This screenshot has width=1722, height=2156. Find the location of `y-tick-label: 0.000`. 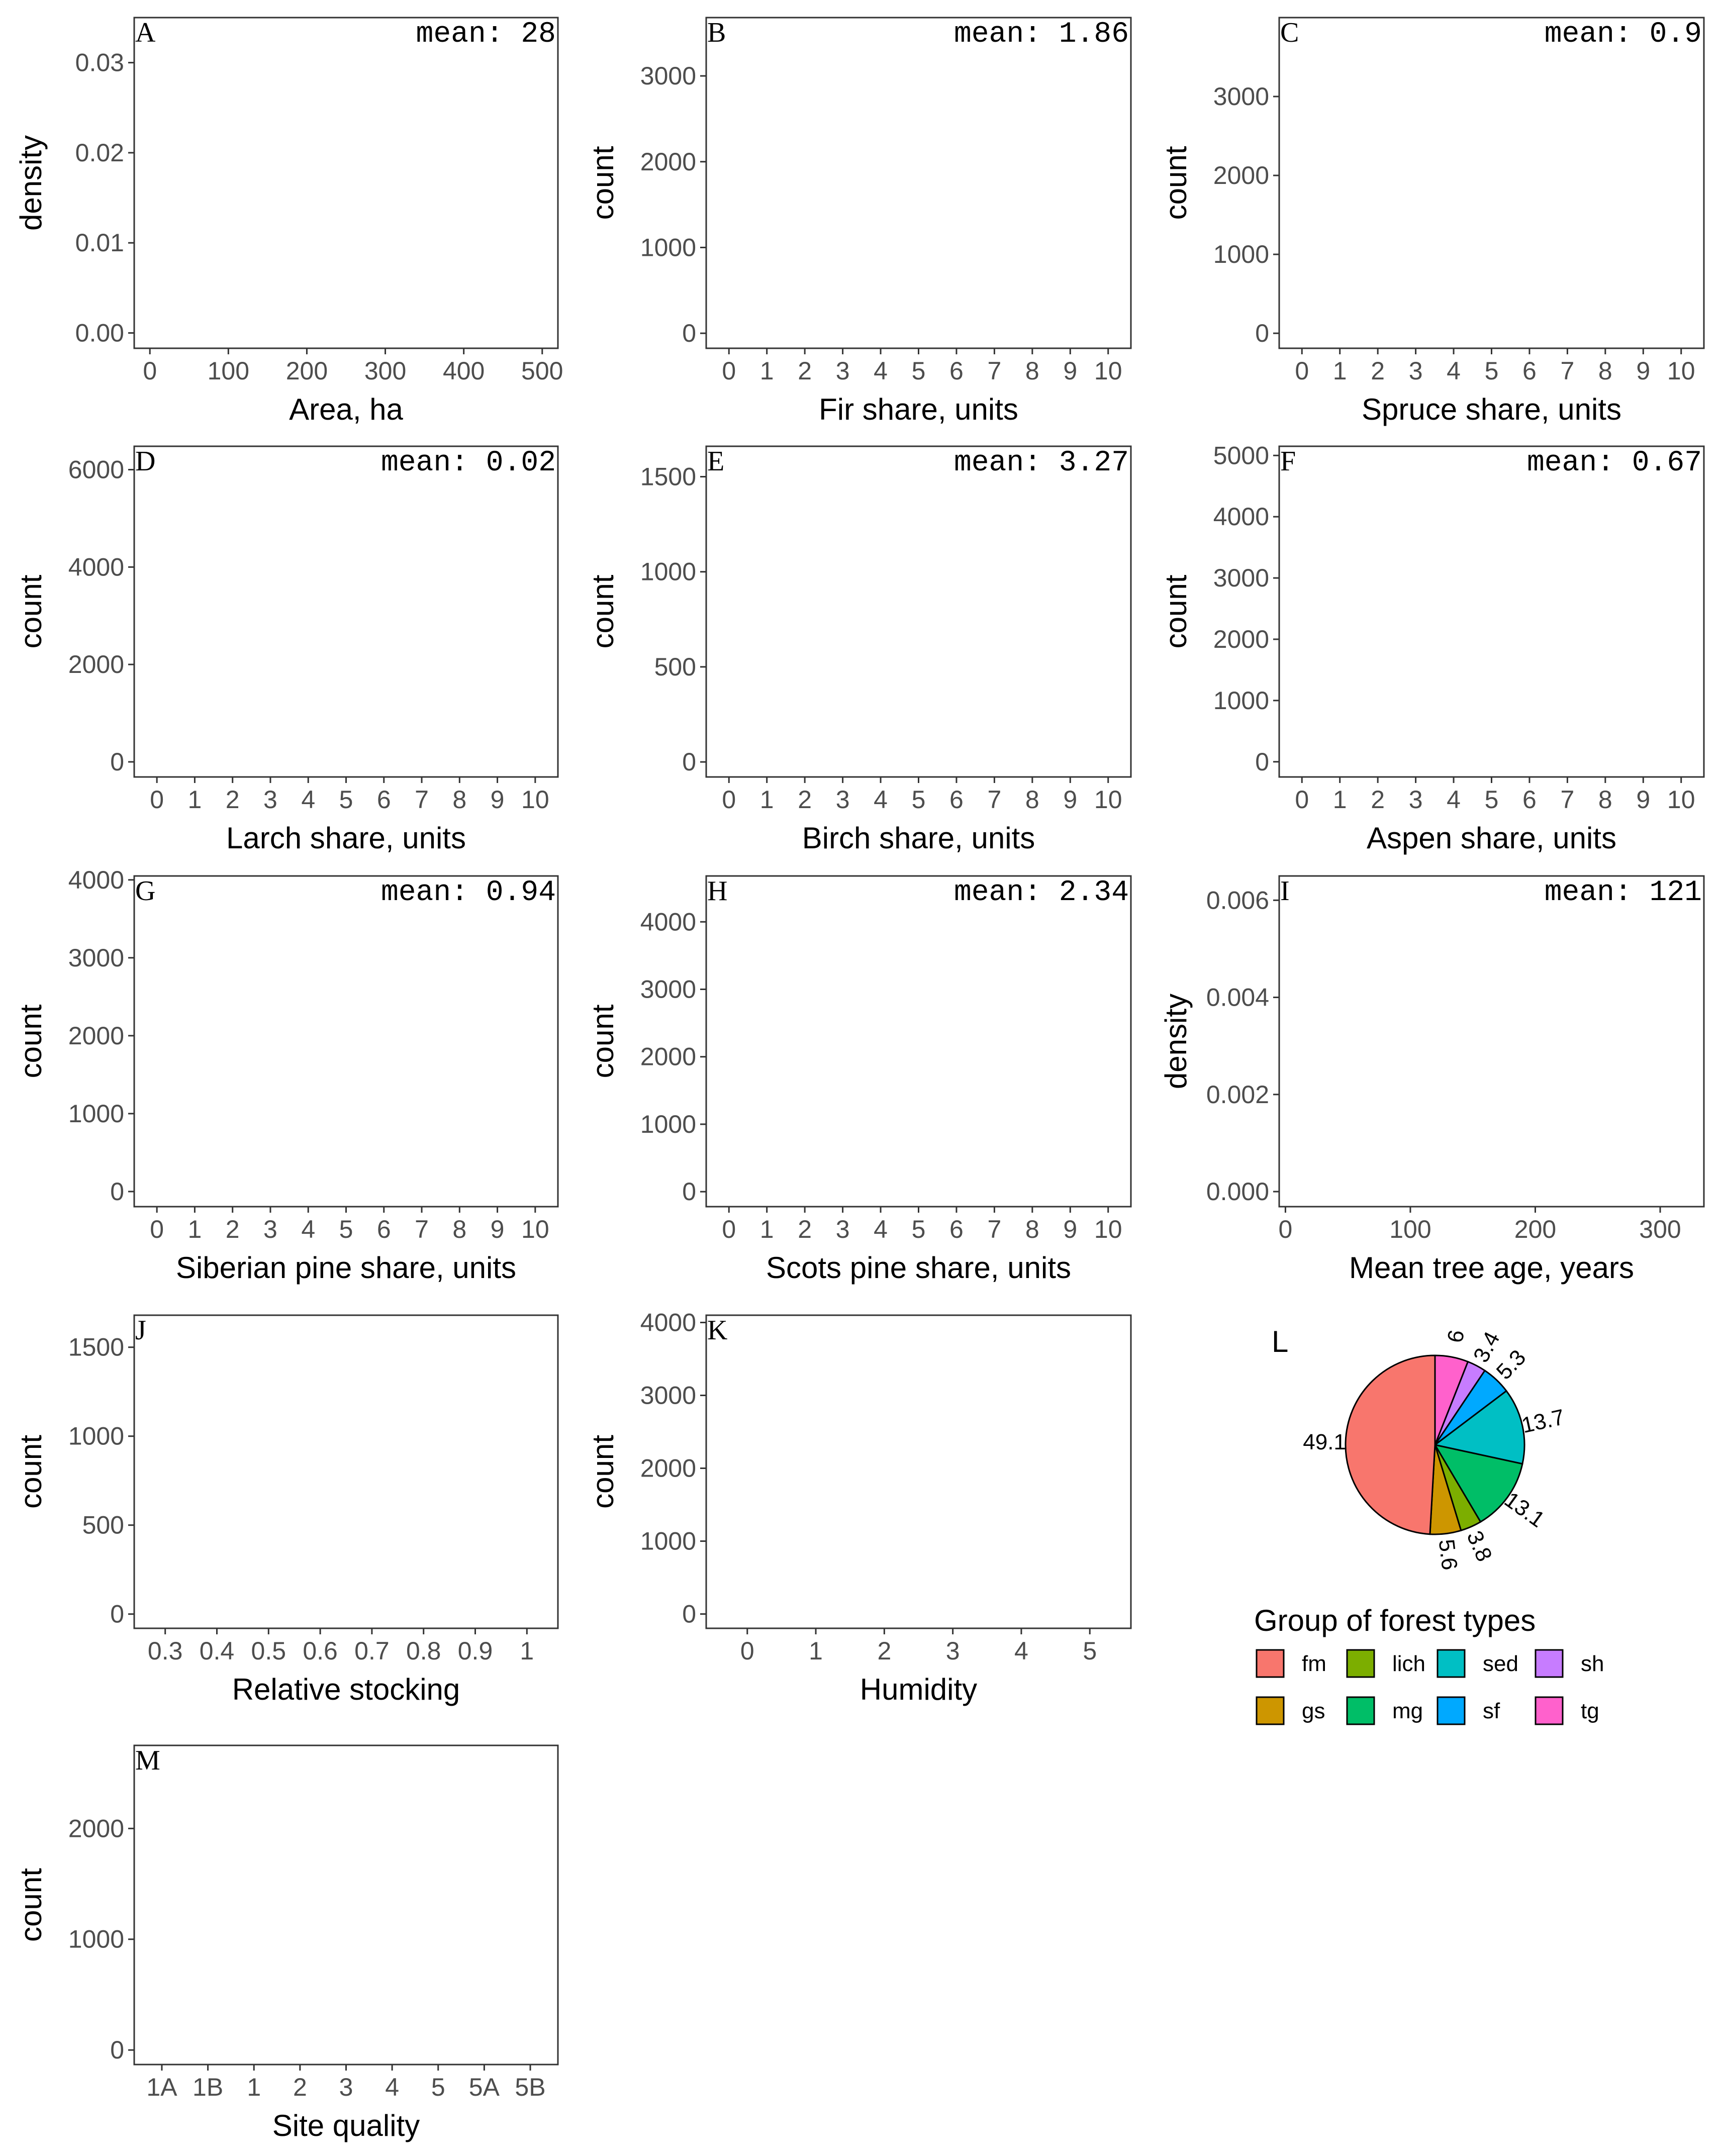

y-tick-label: 0.000 is located at coordinates (1237, 1192).